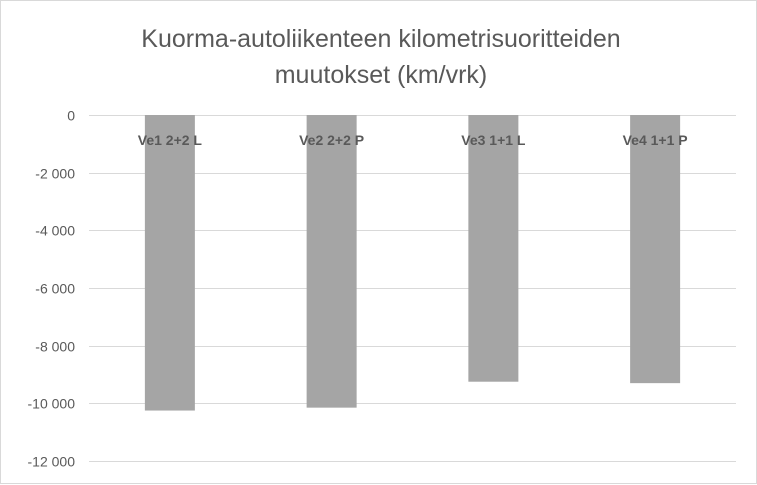 This screenshot has width=757, height=485. I want to click on y-tick-label: -8 000, so click(55, 347).